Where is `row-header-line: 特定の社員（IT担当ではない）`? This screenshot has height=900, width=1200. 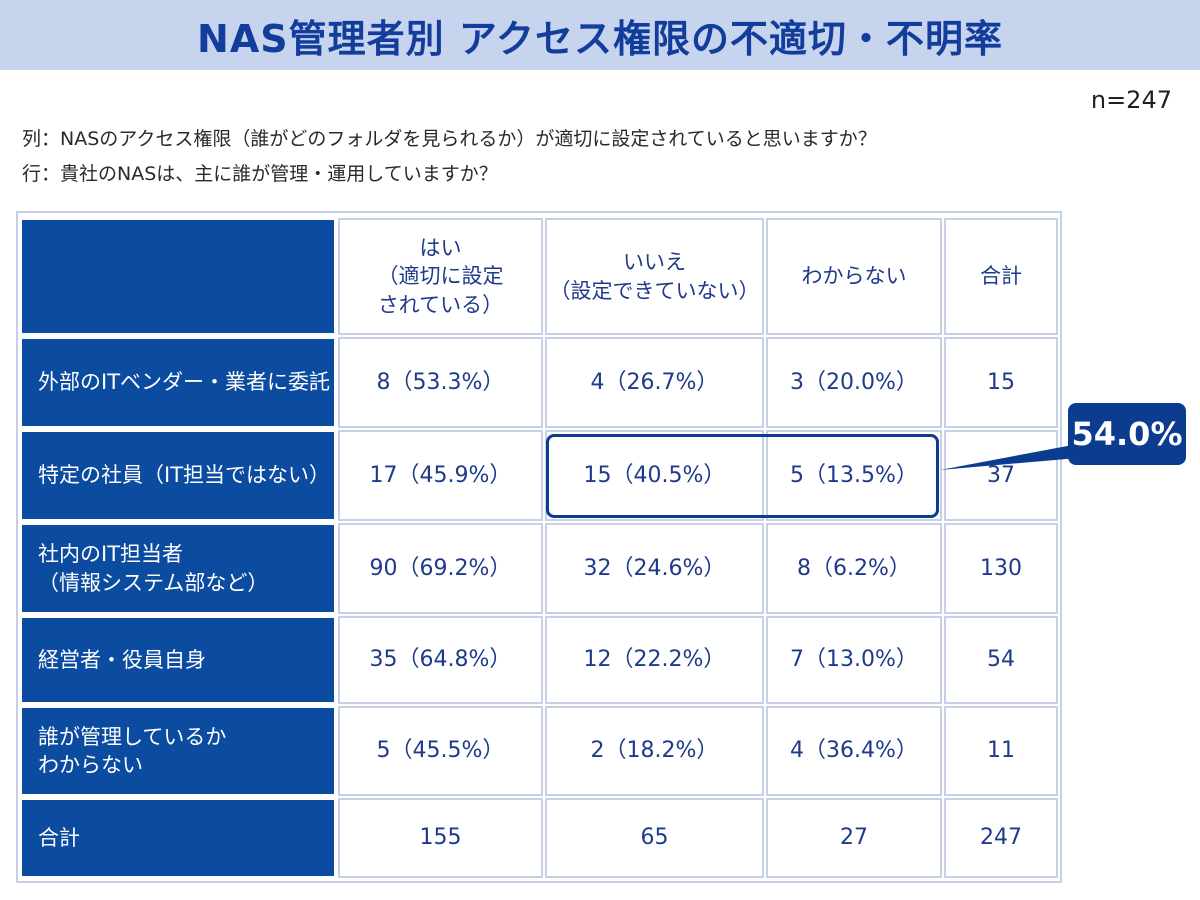
row-header-line: 特定の社員（IT担当ではない） is located at coordinates (184, 475).